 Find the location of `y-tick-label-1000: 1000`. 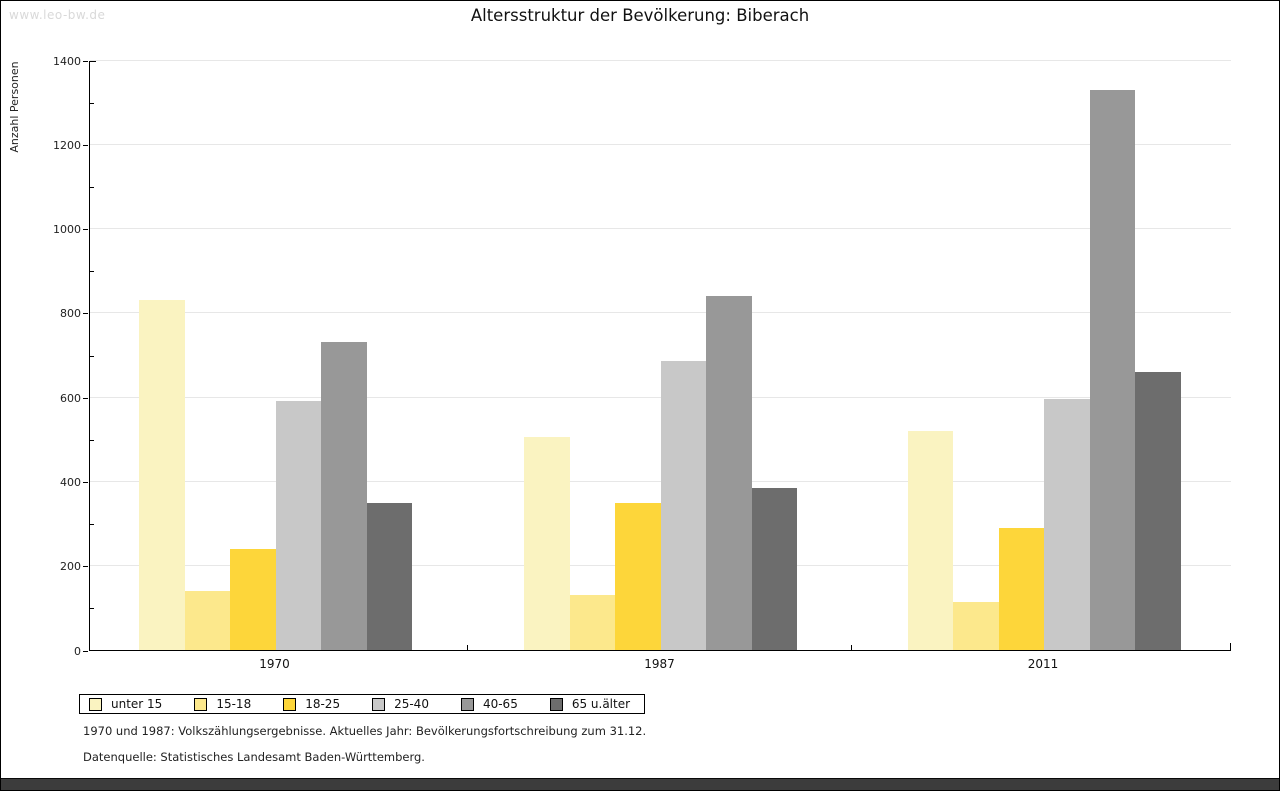

y-tick-label-1000: 1000 is located at coordinates (67, 230).